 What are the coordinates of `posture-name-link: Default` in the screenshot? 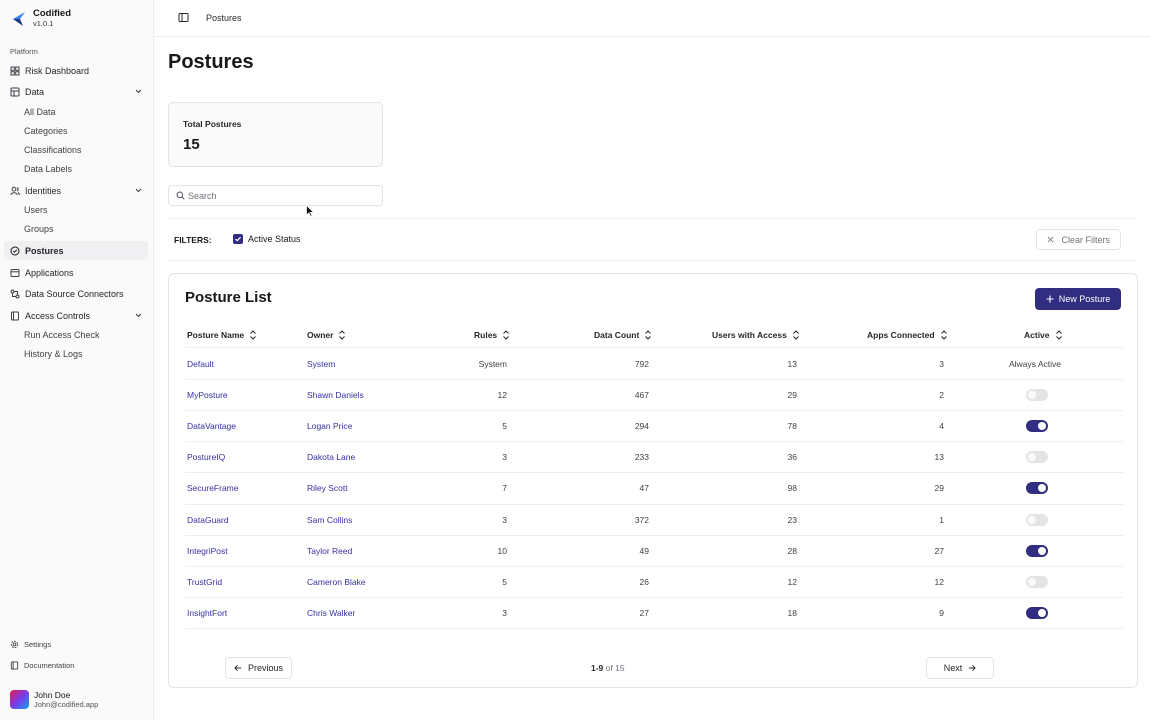 It's located at (200, 364).